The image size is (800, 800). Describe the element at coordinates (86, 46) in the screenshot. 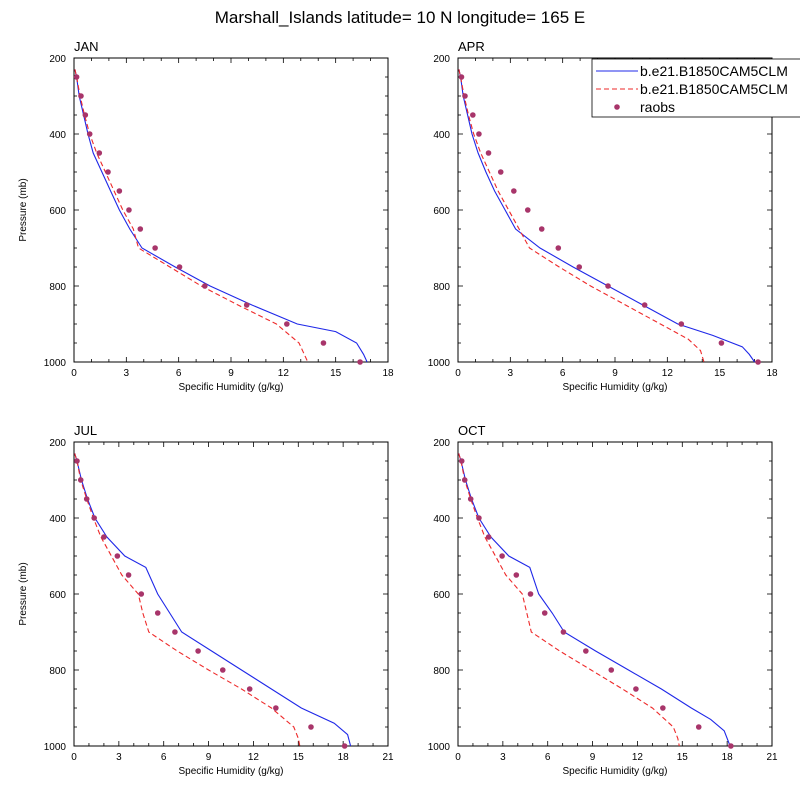

I see `panel-title: JAN` at that location.